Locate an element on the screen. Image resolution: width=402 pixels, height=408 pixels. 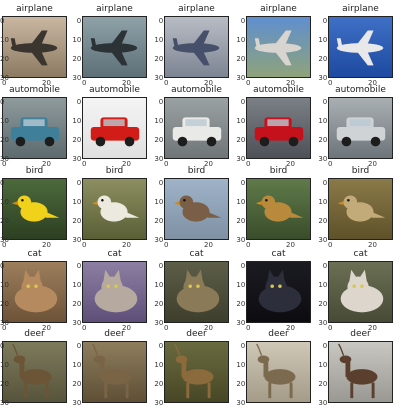
image-thumbnail-bird-on-feeder is located at coordinates (278, 209).